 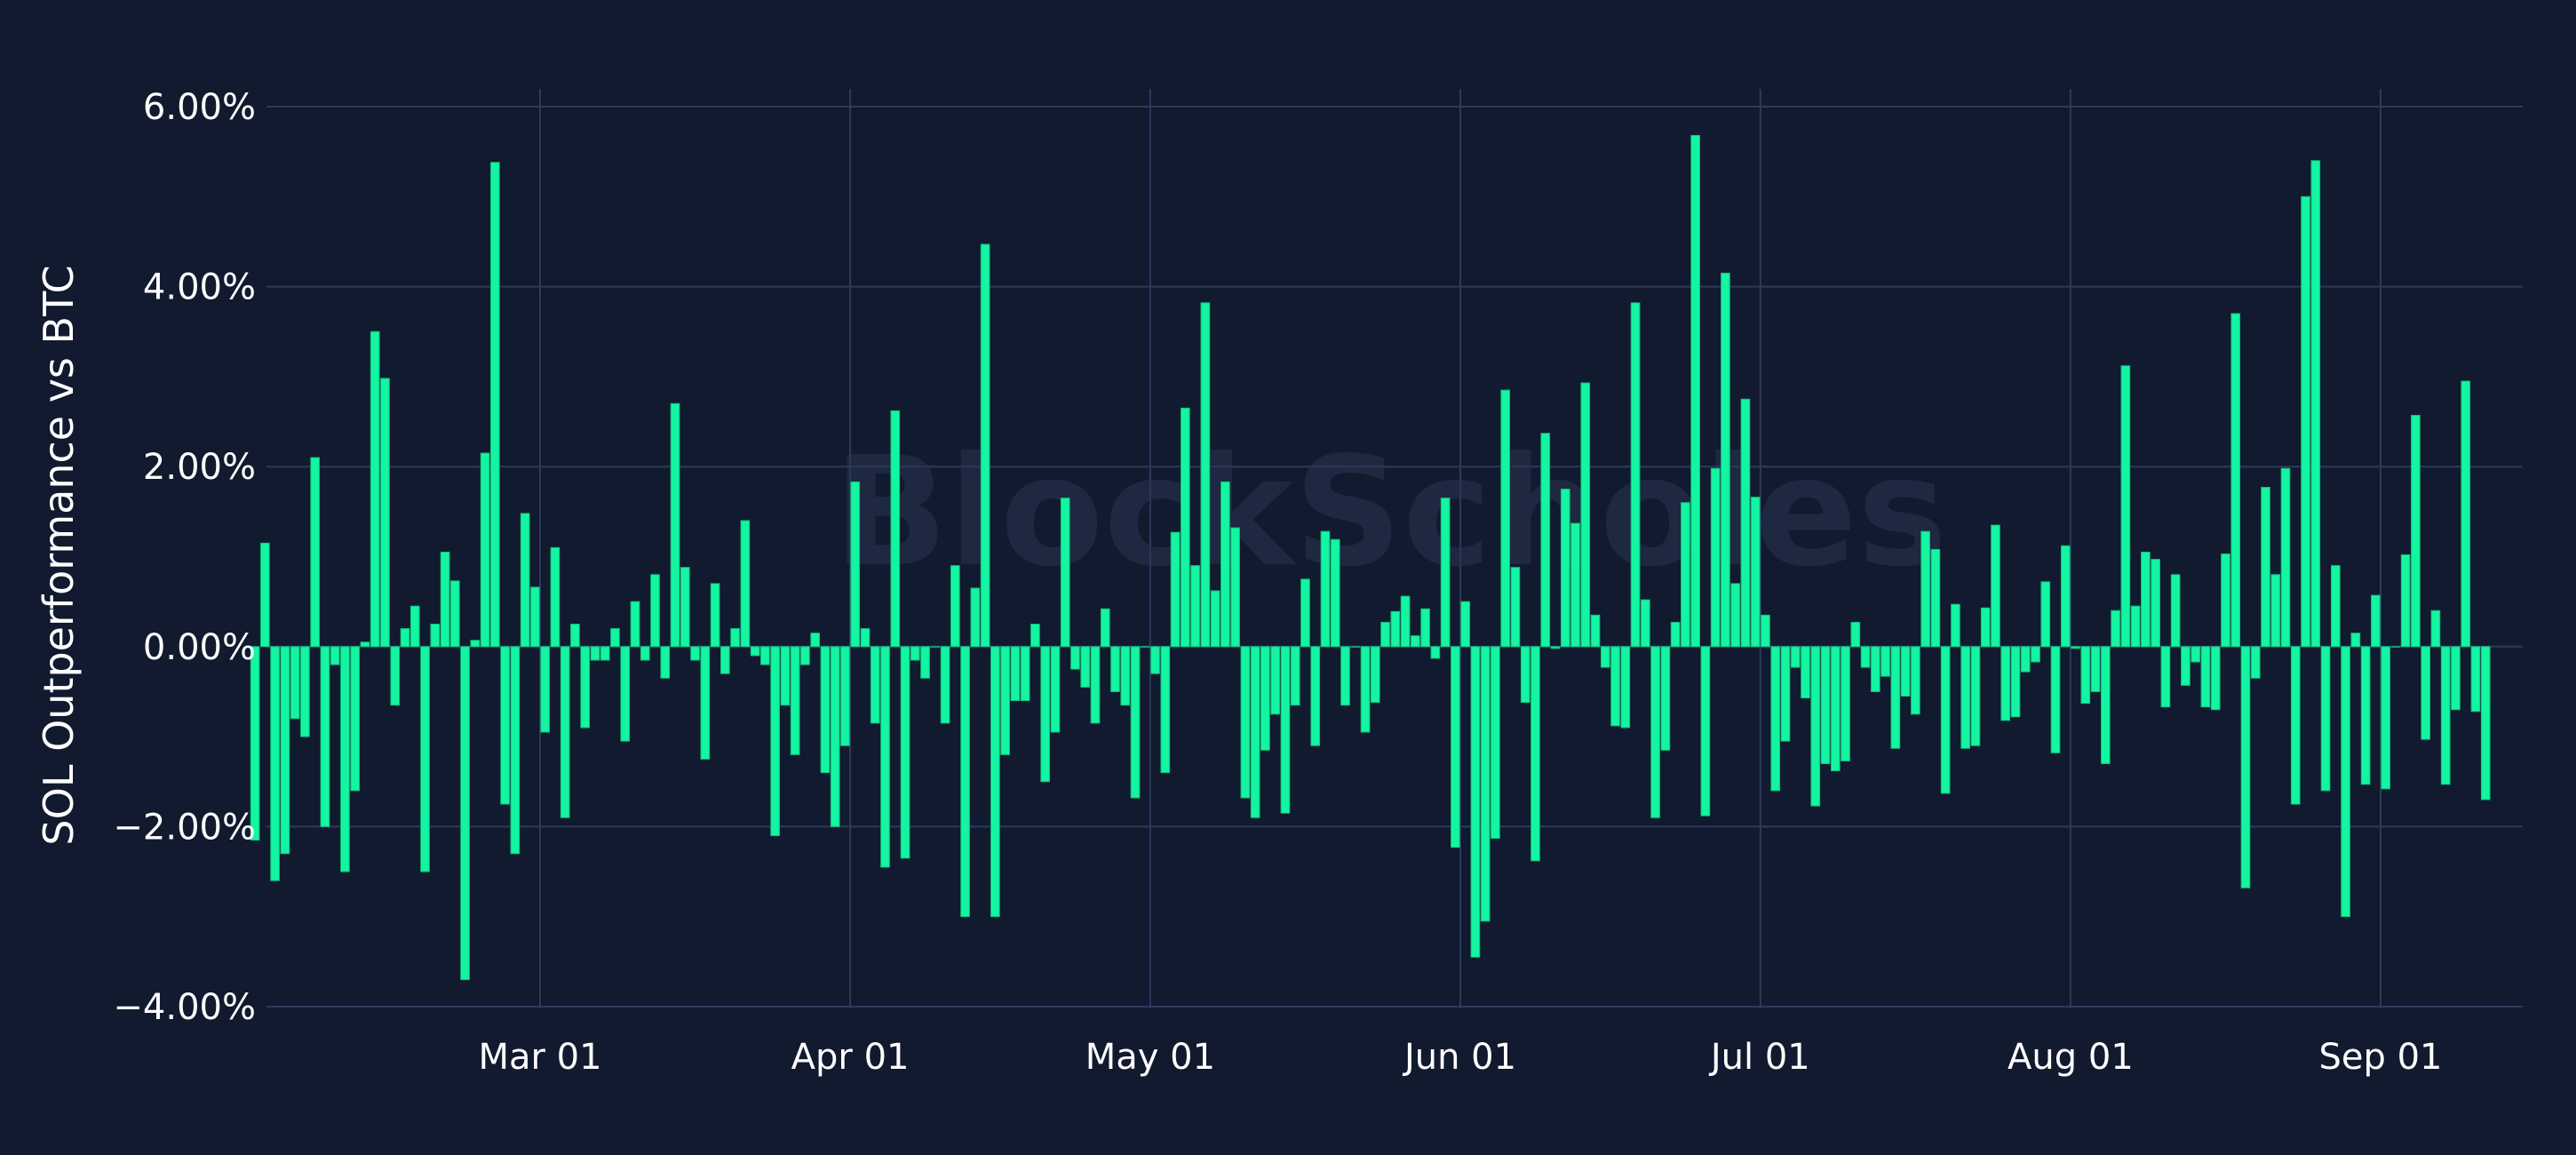 I want to click on x-tick-label: Jul 01, so click(x=1759, y=1057).